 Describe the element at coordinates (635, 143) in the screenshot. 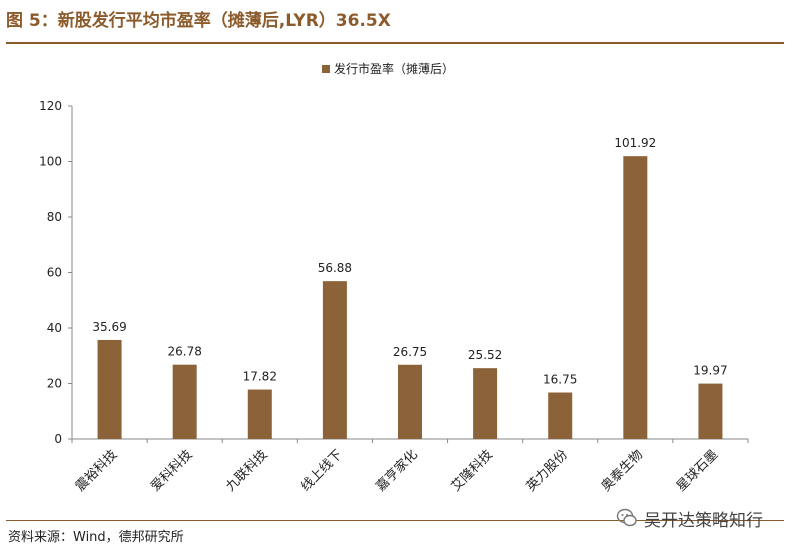

I see `bar-value-label: 101.92` at that location.